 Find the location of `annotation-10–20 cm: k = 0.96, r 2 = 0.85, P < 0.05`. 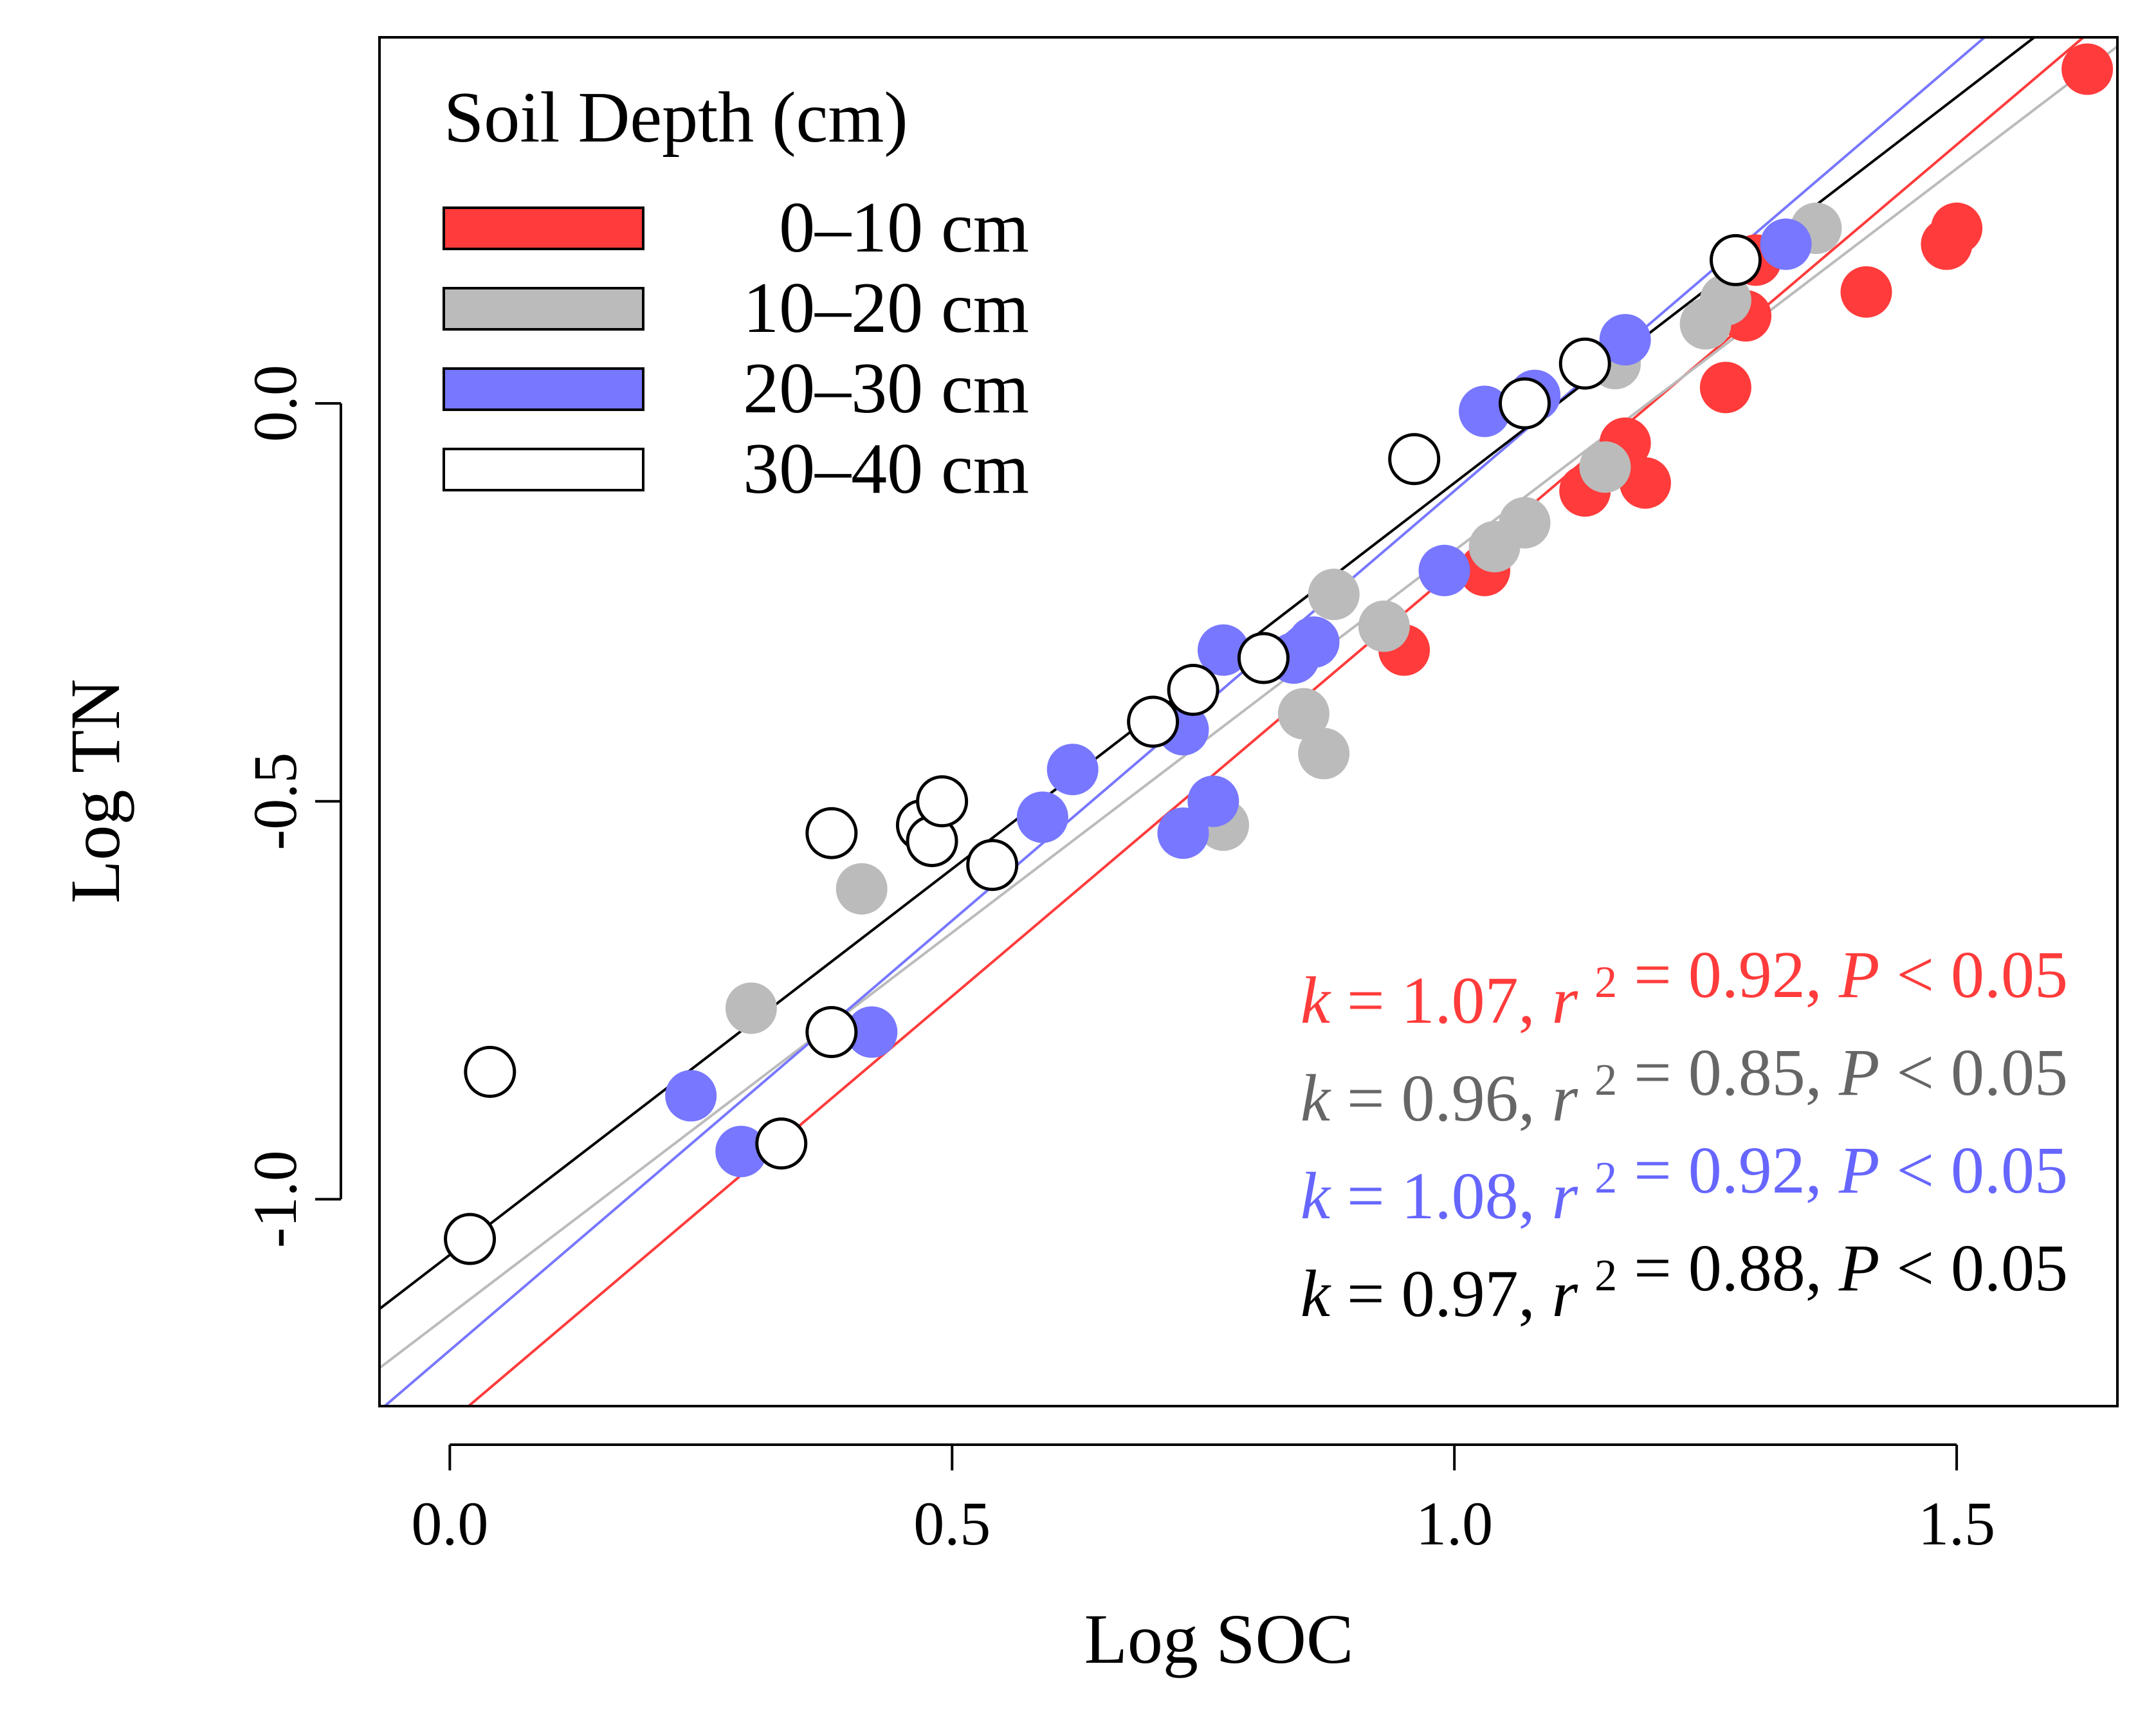

annotation-10–20 cm: k = 0.96, r 2 = 0.85, P < 0.05 is located at coordinates (1684, 1085).